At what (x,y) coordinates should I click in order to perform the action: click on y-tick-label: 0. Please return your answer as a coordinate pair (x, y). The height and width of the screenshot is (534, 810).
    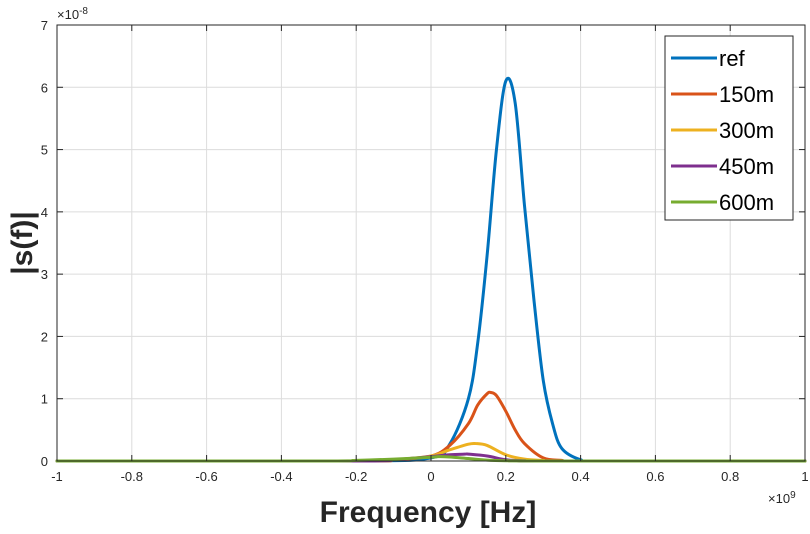
    Looking at the image, I should click on (44, 461).